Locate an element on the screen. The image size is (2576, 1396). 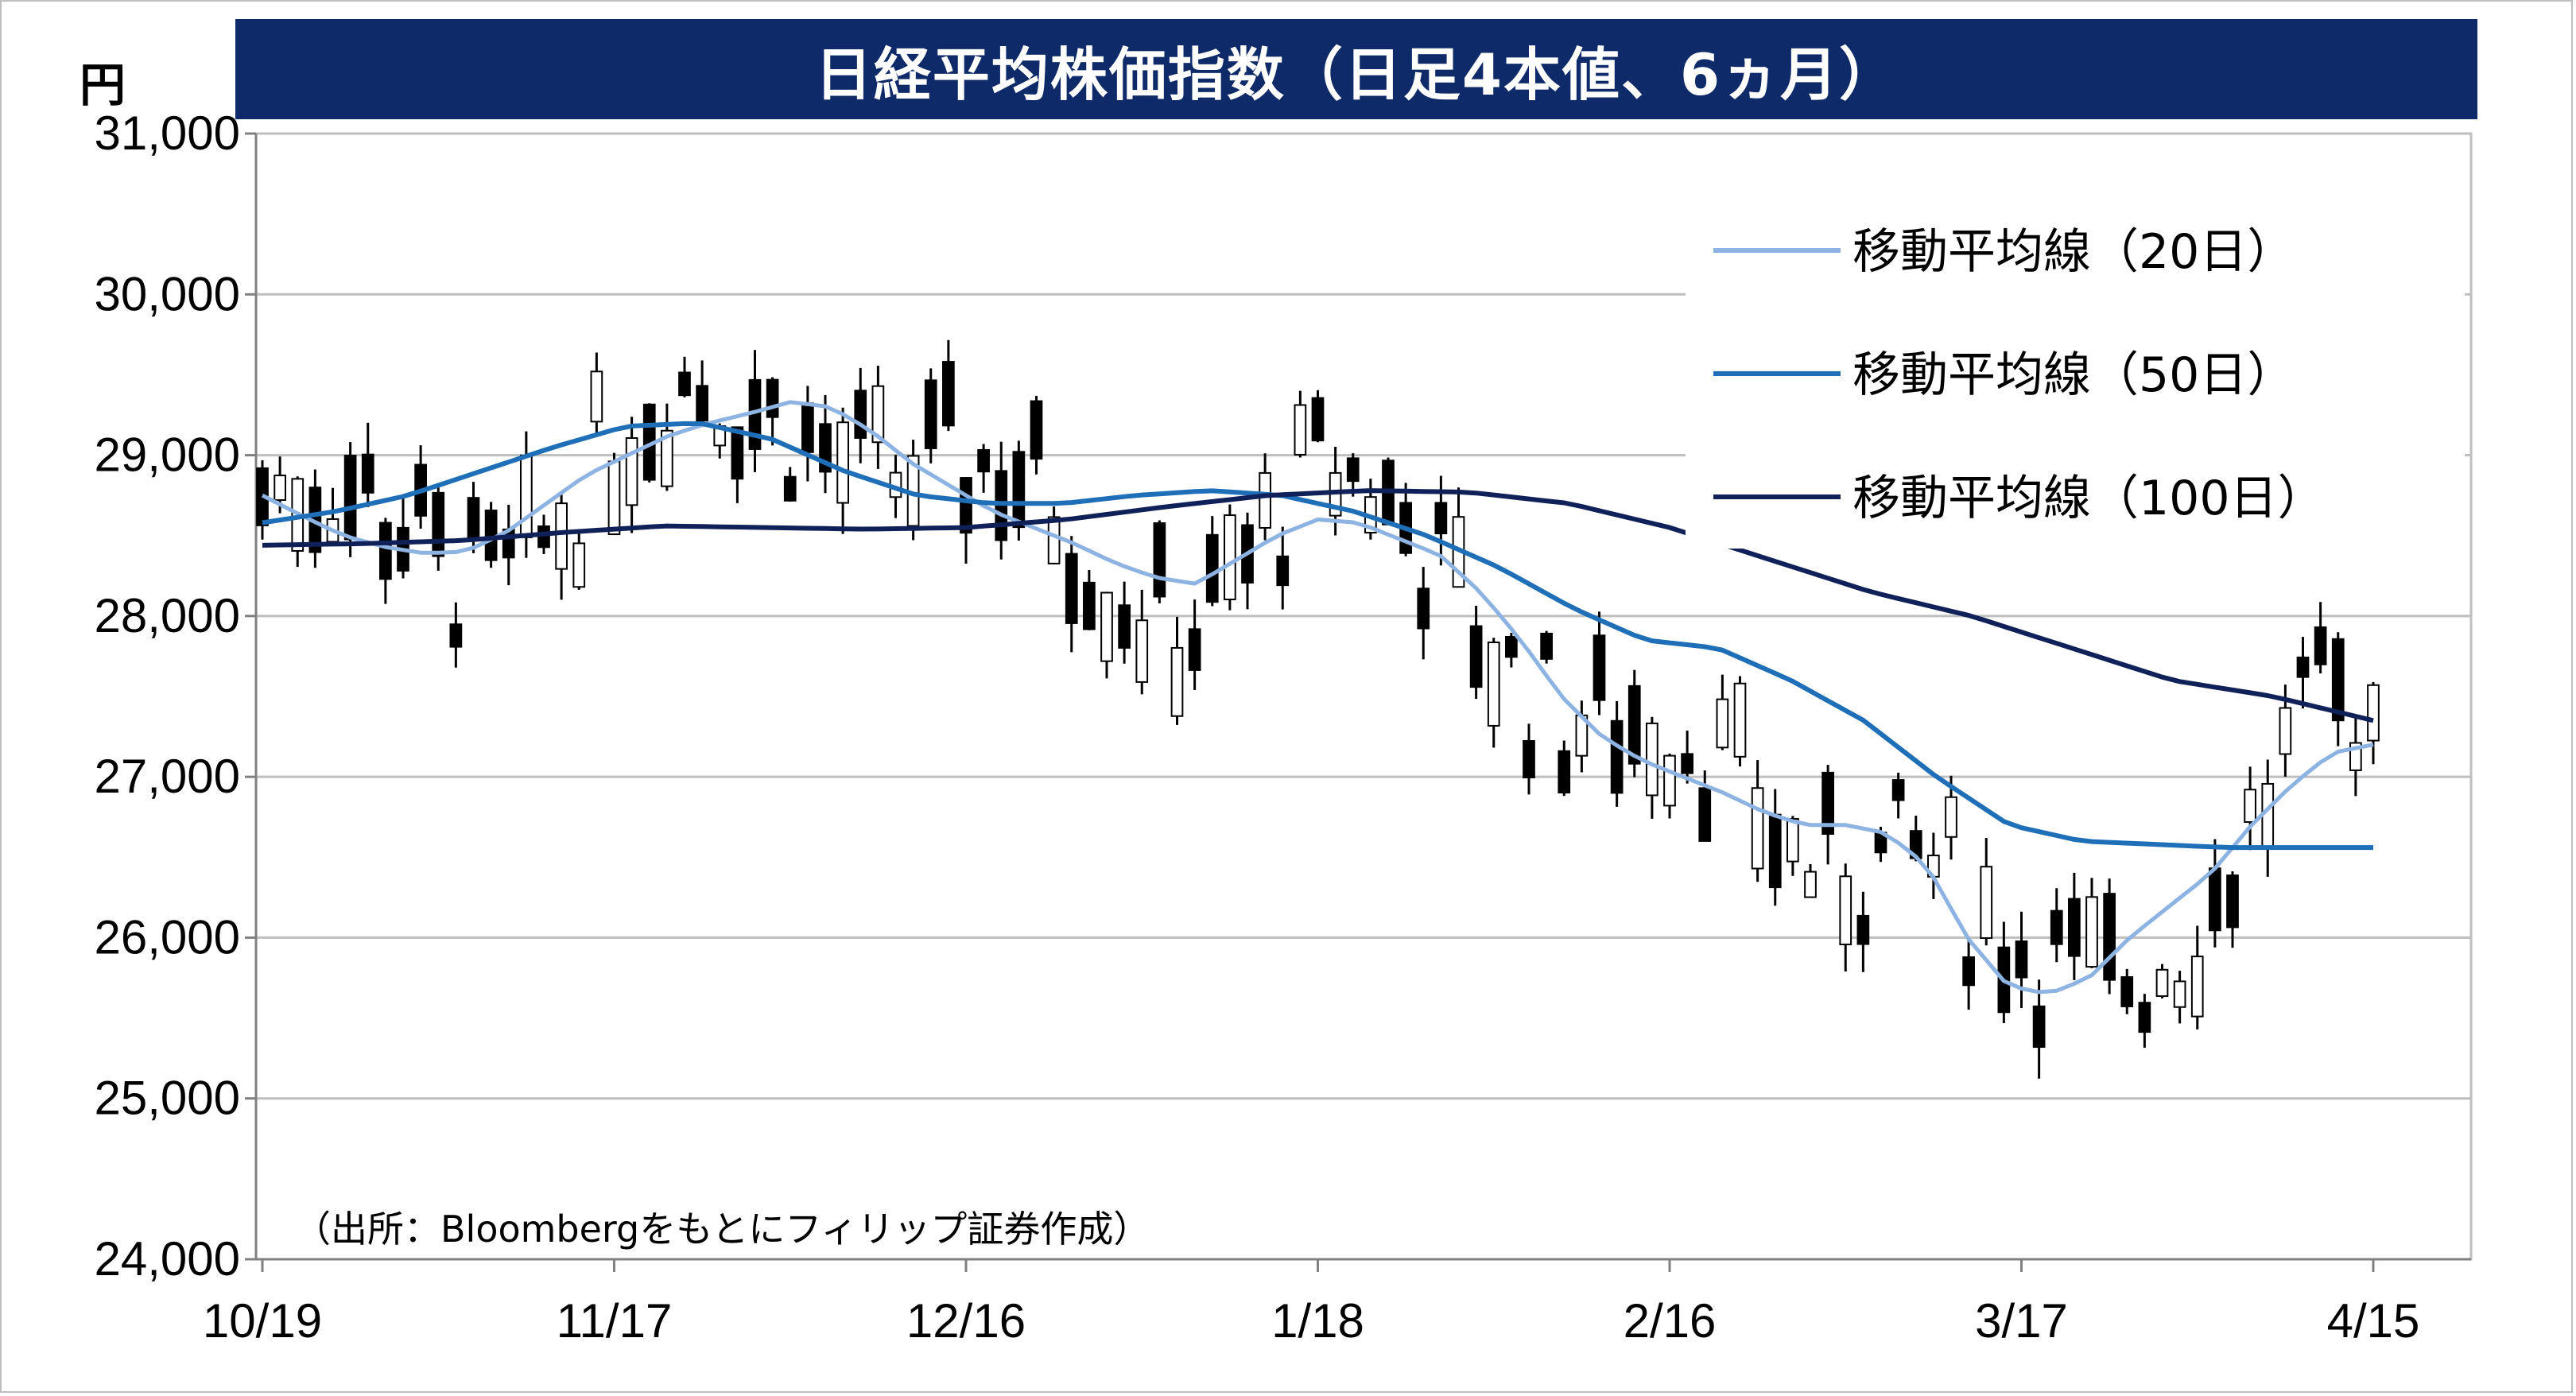
x-tick-label: 10/19 is located at coordinates (262, 1321).